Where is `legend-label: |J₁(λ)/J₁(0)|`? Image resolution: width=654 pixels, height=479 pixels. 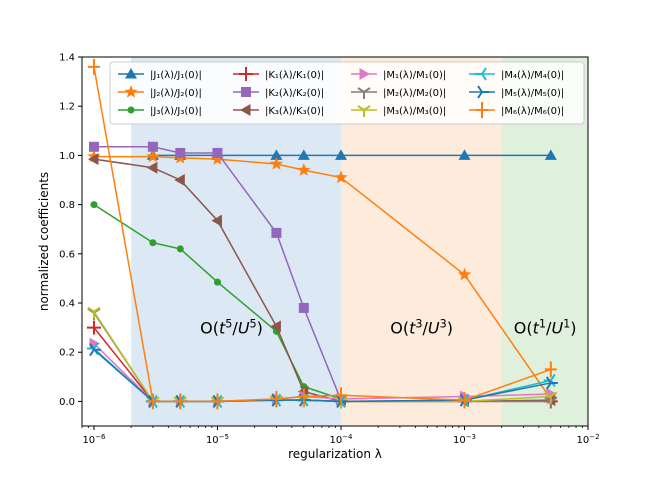
legend-label: |J₁(λ)/J₁(0)| is located at coordinates (176, 75).